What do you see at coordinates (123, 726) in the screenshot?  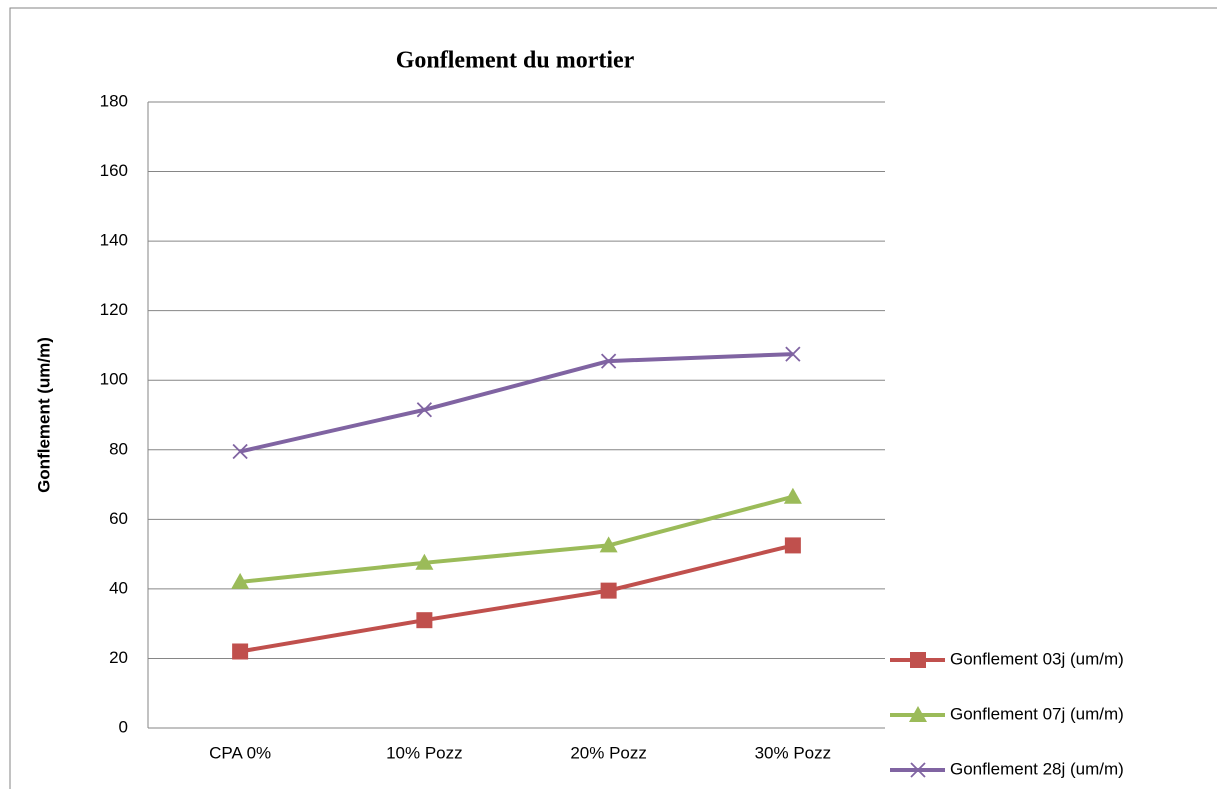 I see `y-tick-label: 0` at bounding box center [123, 726].